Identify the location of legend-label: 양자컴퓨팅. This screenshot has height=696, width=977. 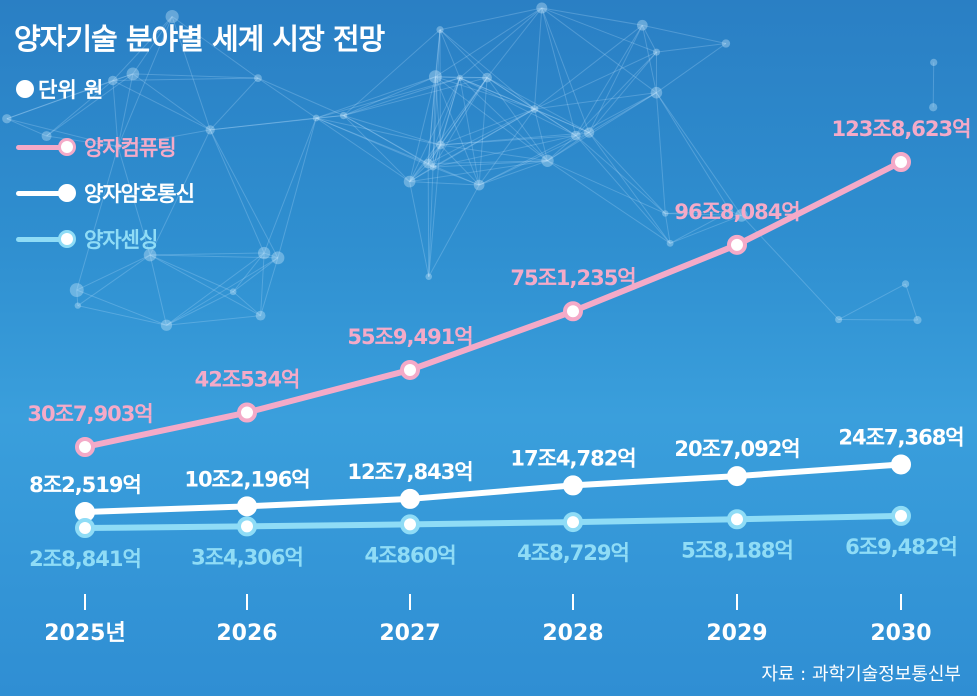
(130, 148).